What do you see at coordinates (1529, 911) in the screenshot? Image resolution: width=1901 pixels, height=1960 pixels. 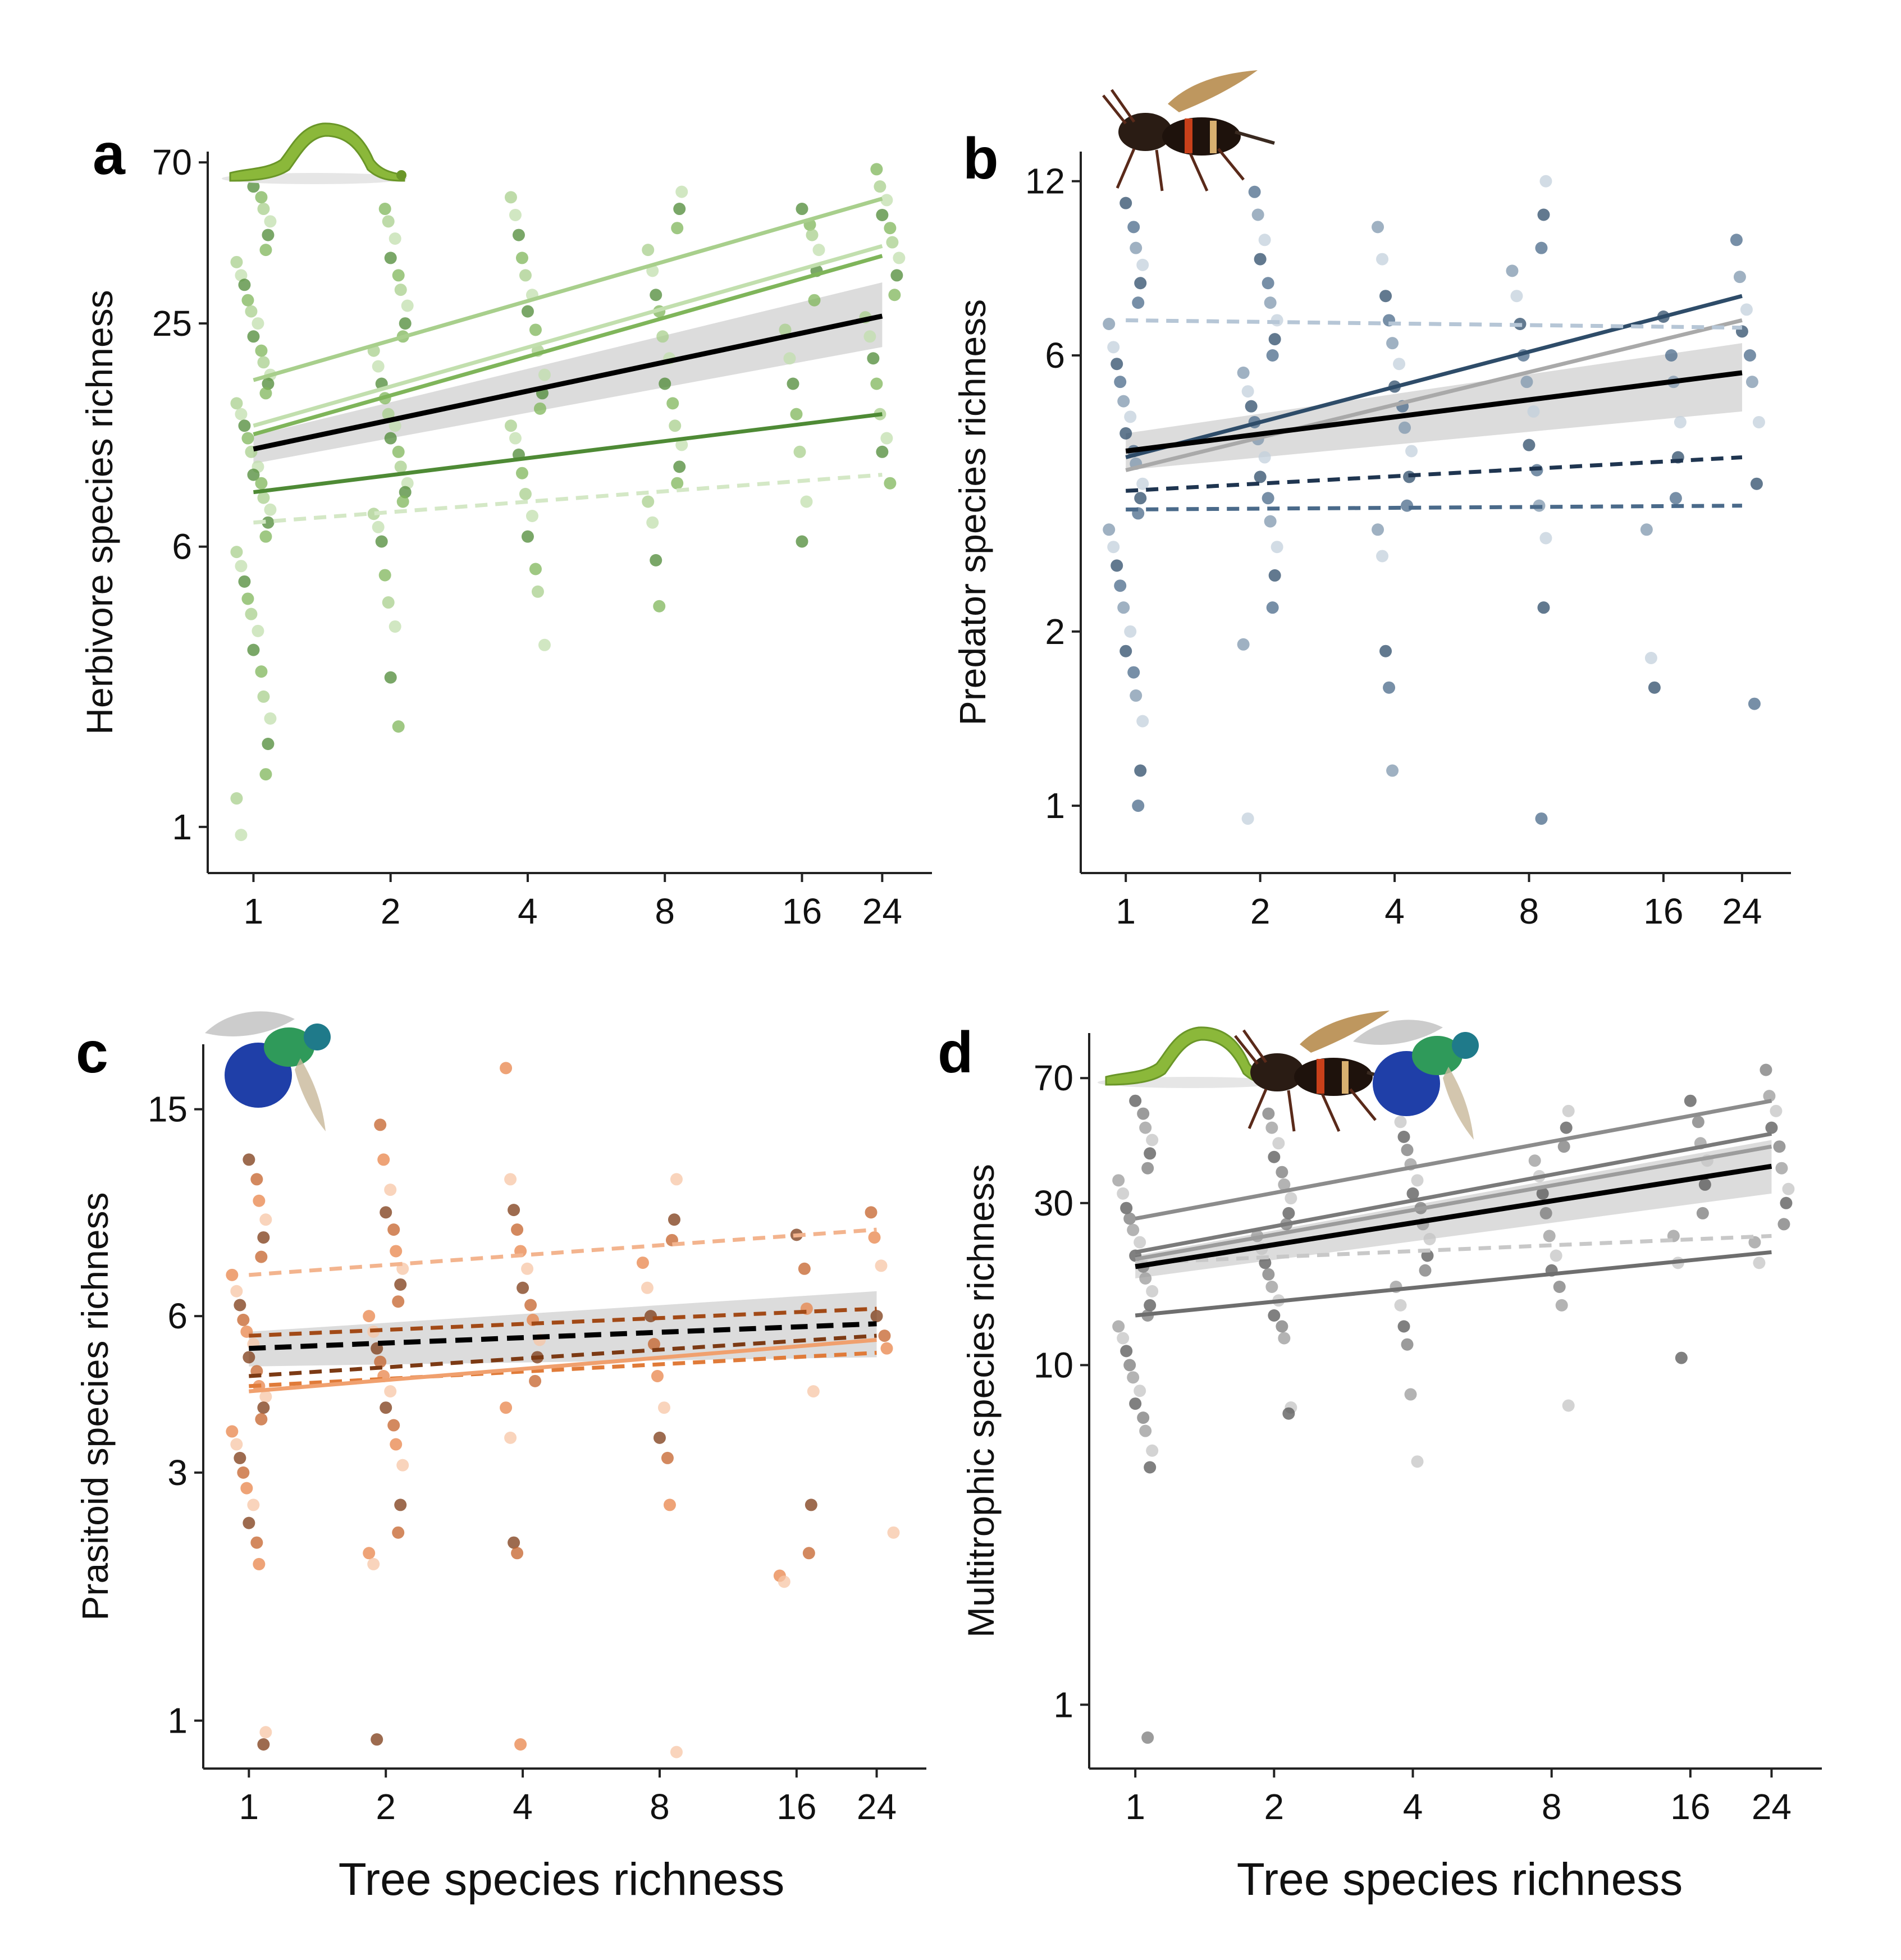 I see `x-tick-label: 8` at bounding box center [1529, 911].